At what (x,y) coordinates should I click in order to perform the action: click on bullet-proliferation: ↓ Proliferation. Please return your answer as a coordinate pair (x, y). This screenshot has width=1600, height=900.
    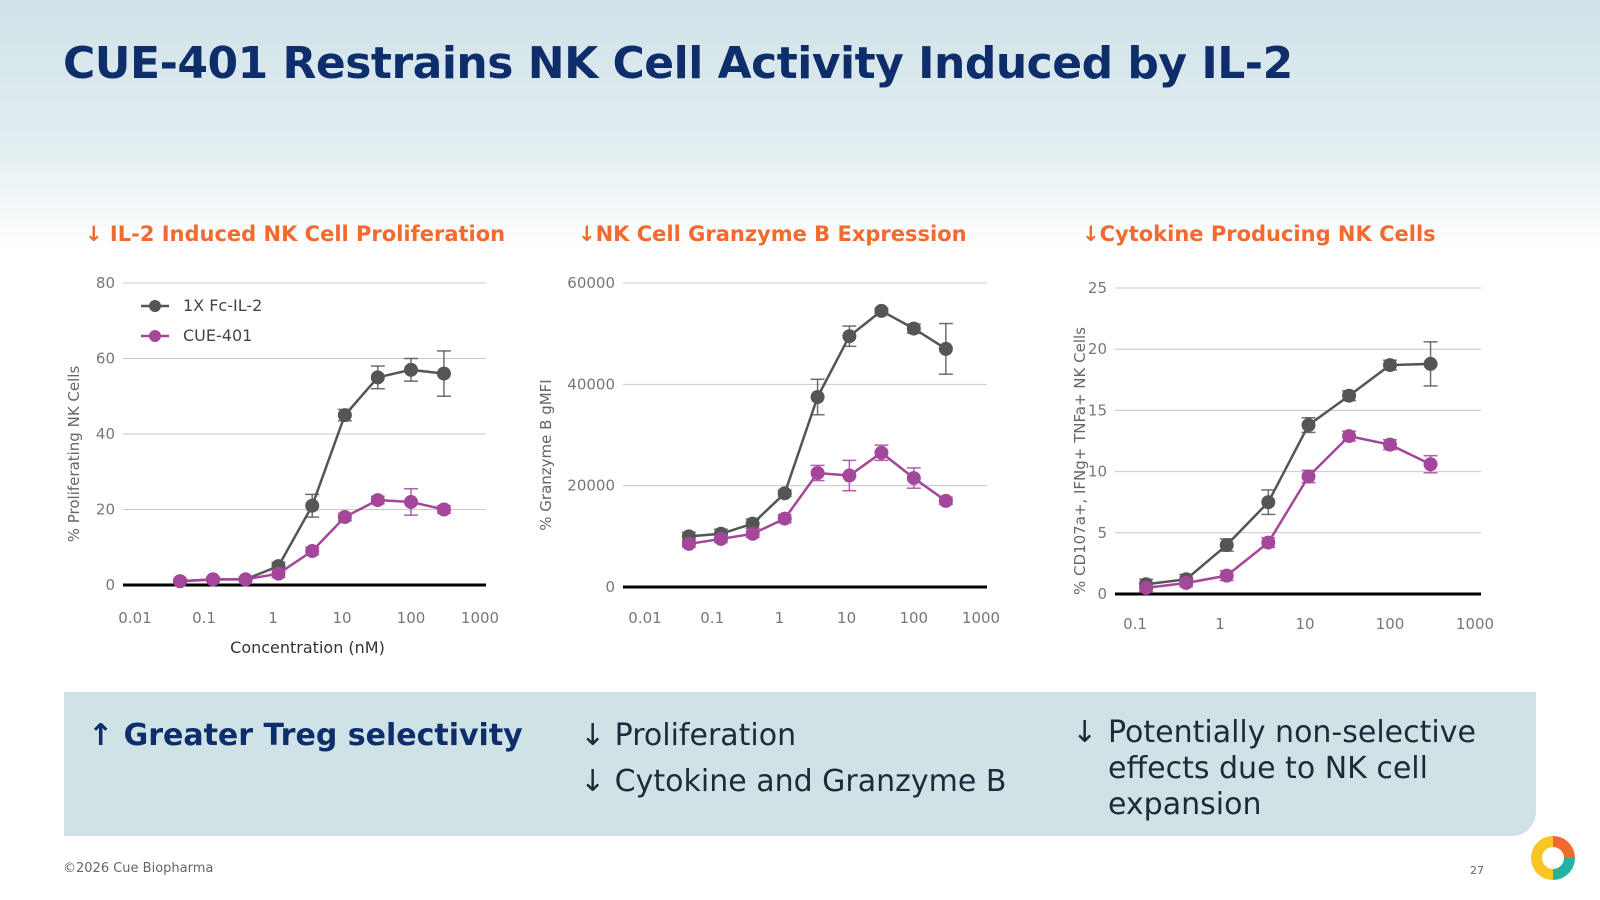
    Looking at the image, I should click on (688, 735).